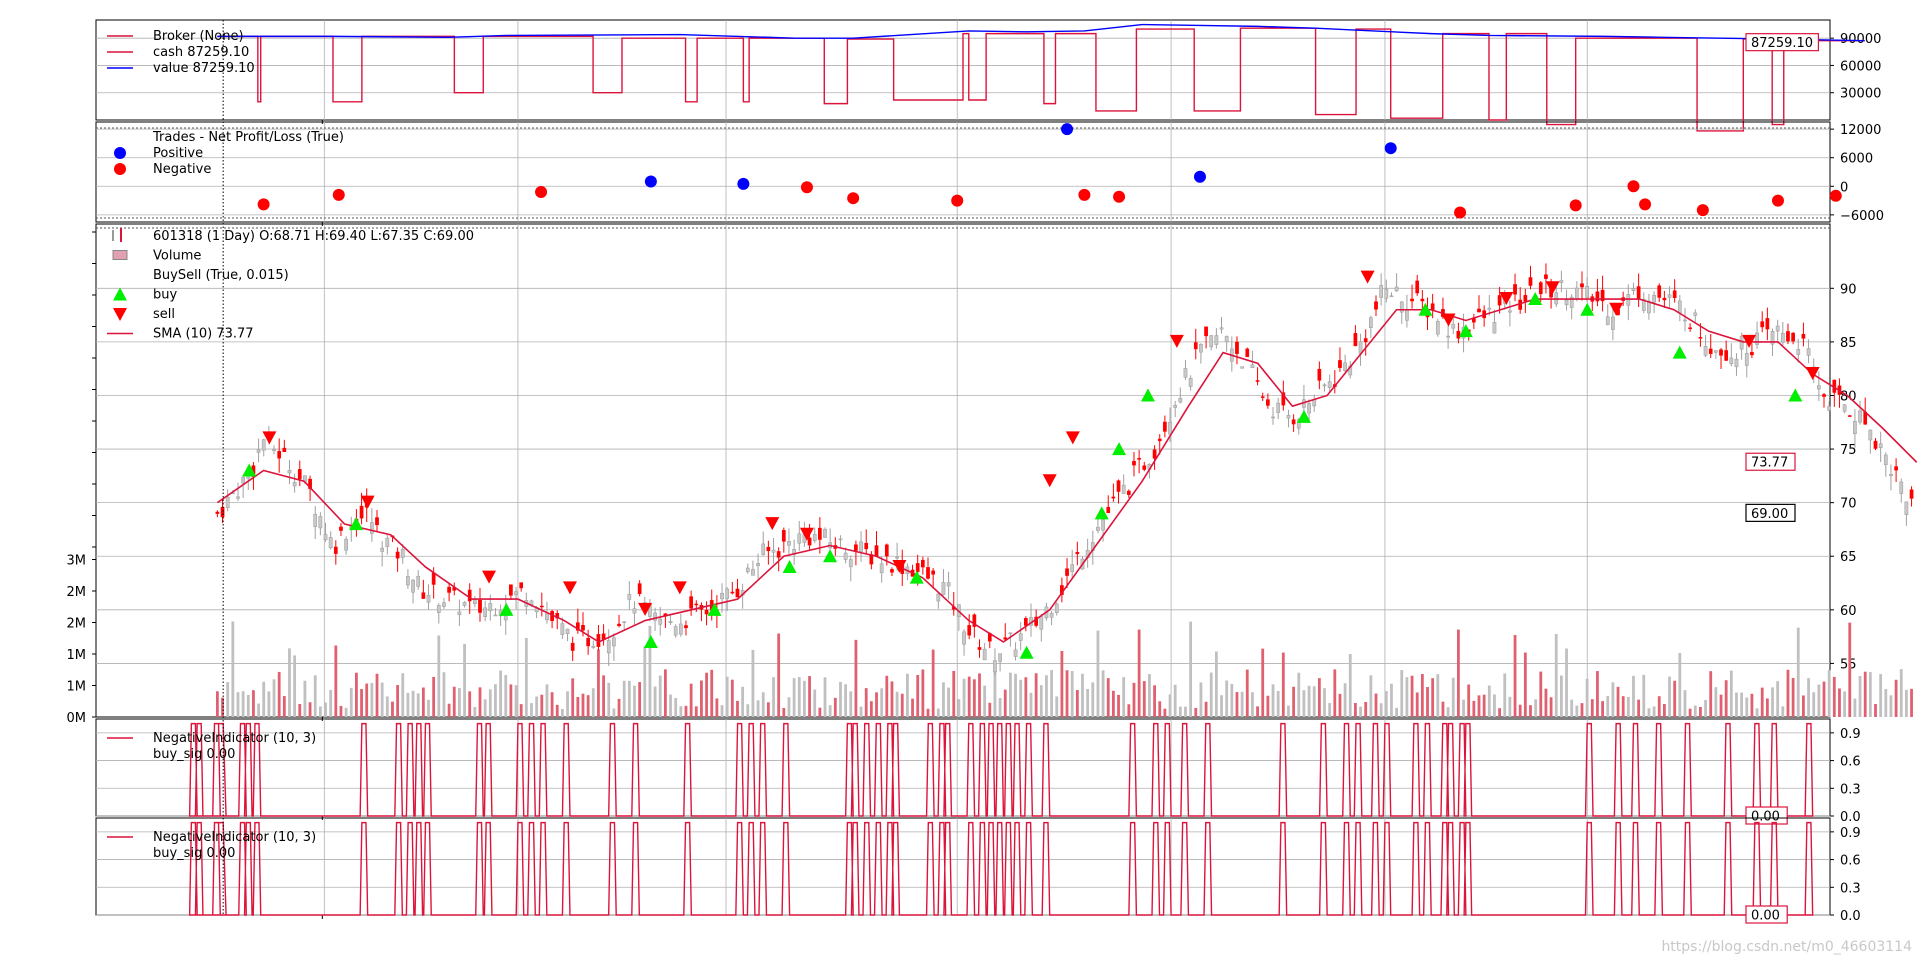 This screenshot has width=1920, height=961. Describe the element at coordinates (248, 137) in the screenshot. I see `legend-label: Trades - Net Profit/Loss (True)` at that location.